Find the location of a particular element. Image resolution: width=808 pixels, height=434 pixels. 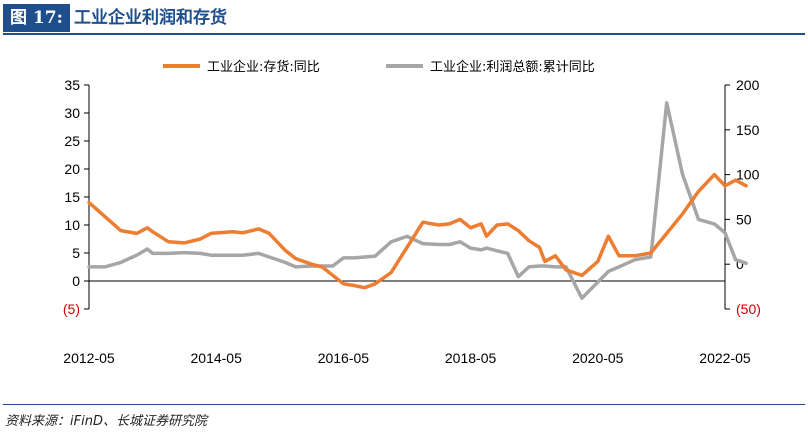

right-tick-label: 150 is located at coordinates (748, 130).